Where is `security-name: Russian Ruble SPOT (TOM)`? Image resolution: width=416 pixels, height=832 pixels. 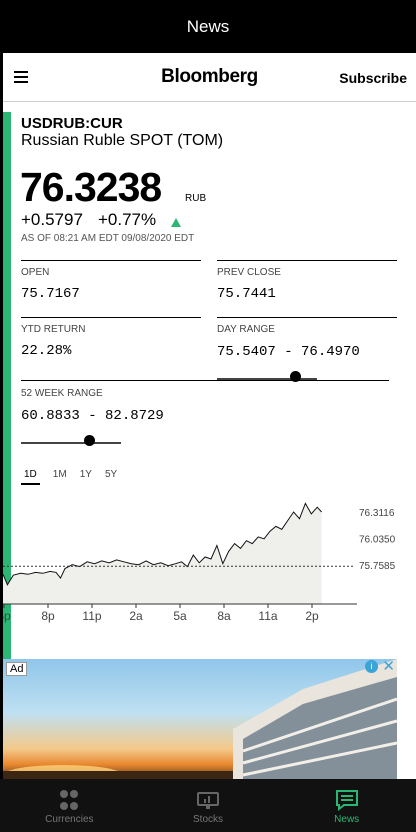 security-name: Russian Ruble SPOT (TOM) is located at coordinates (122, 140).